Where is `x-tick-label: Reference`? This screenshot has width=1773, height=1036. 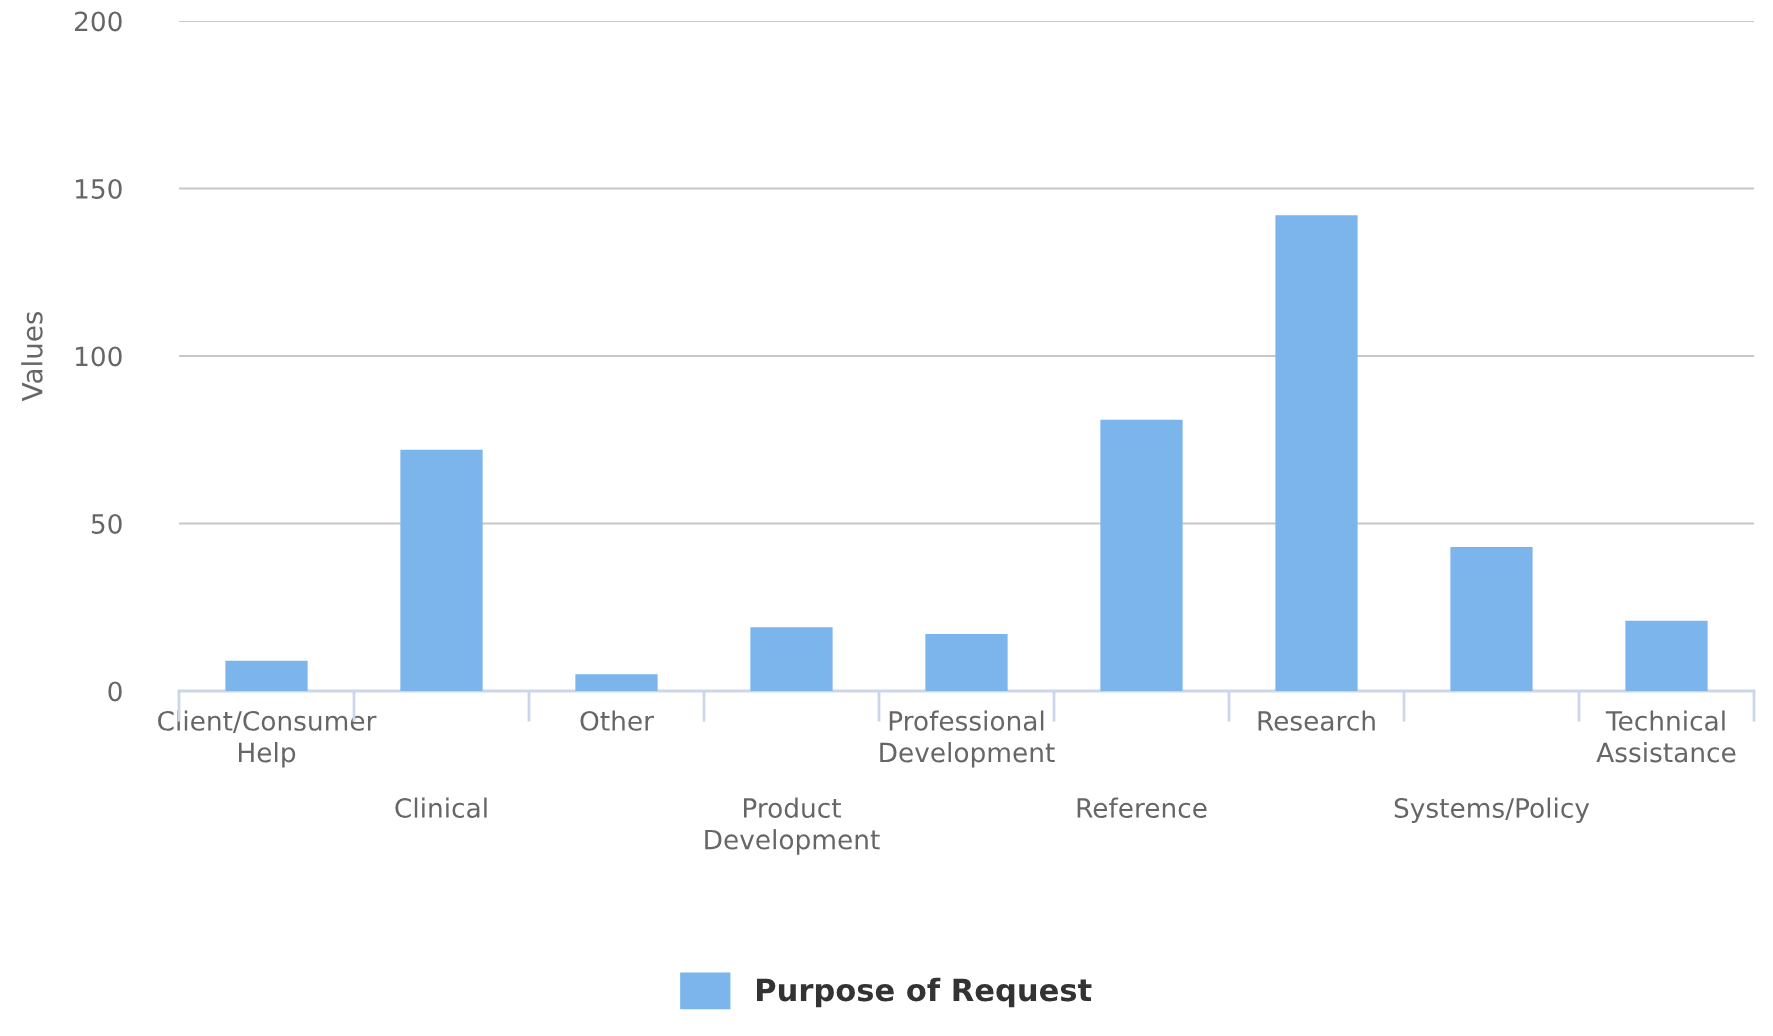
x-tick-label: Reference is located at coordinates (1142, 807).